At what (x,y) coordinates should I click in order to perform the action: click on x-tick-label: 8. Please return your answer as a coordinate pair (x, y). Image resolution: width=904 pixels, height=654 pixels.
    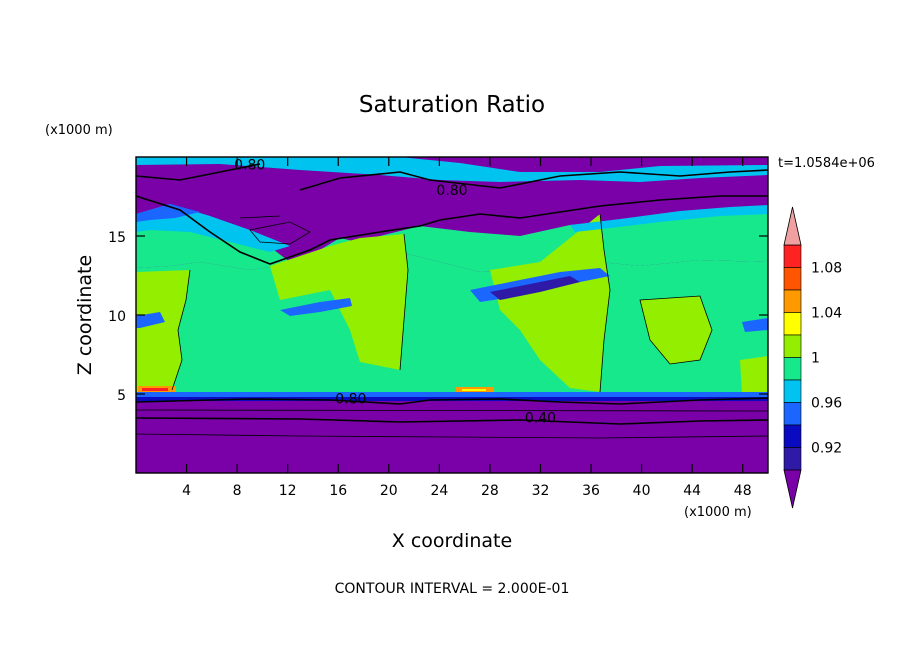
    Looking at the image, I should click on (237, 491).